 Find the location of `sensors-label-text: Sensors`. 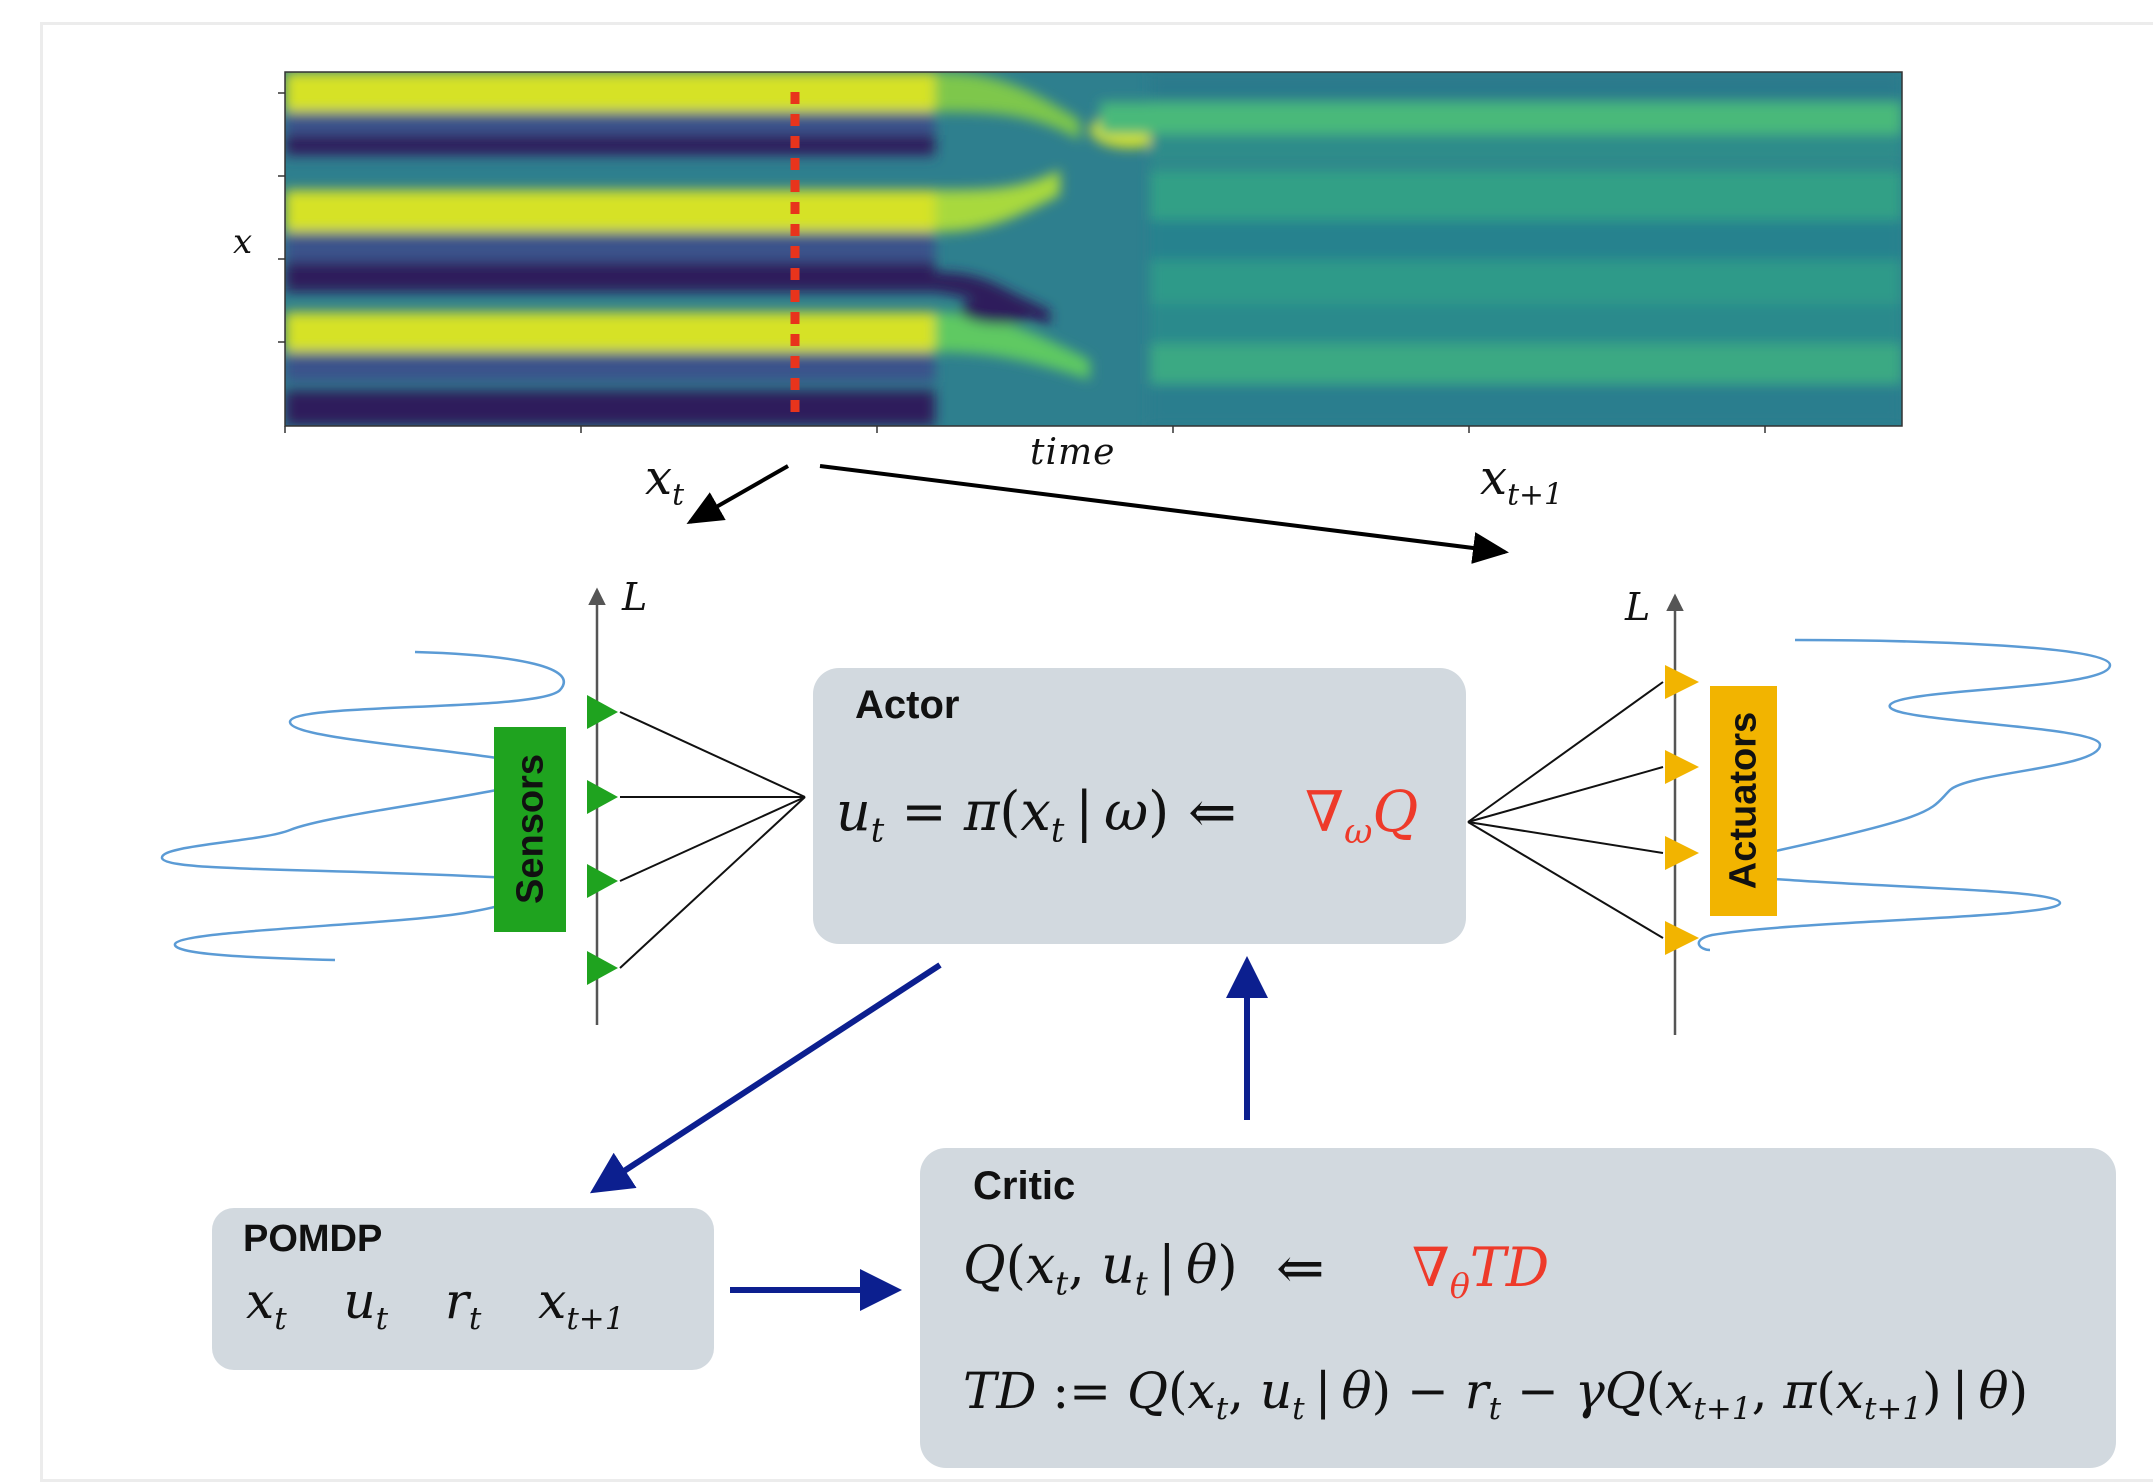

sensors-label-text: Sensors is located at coordinates (530, 829).